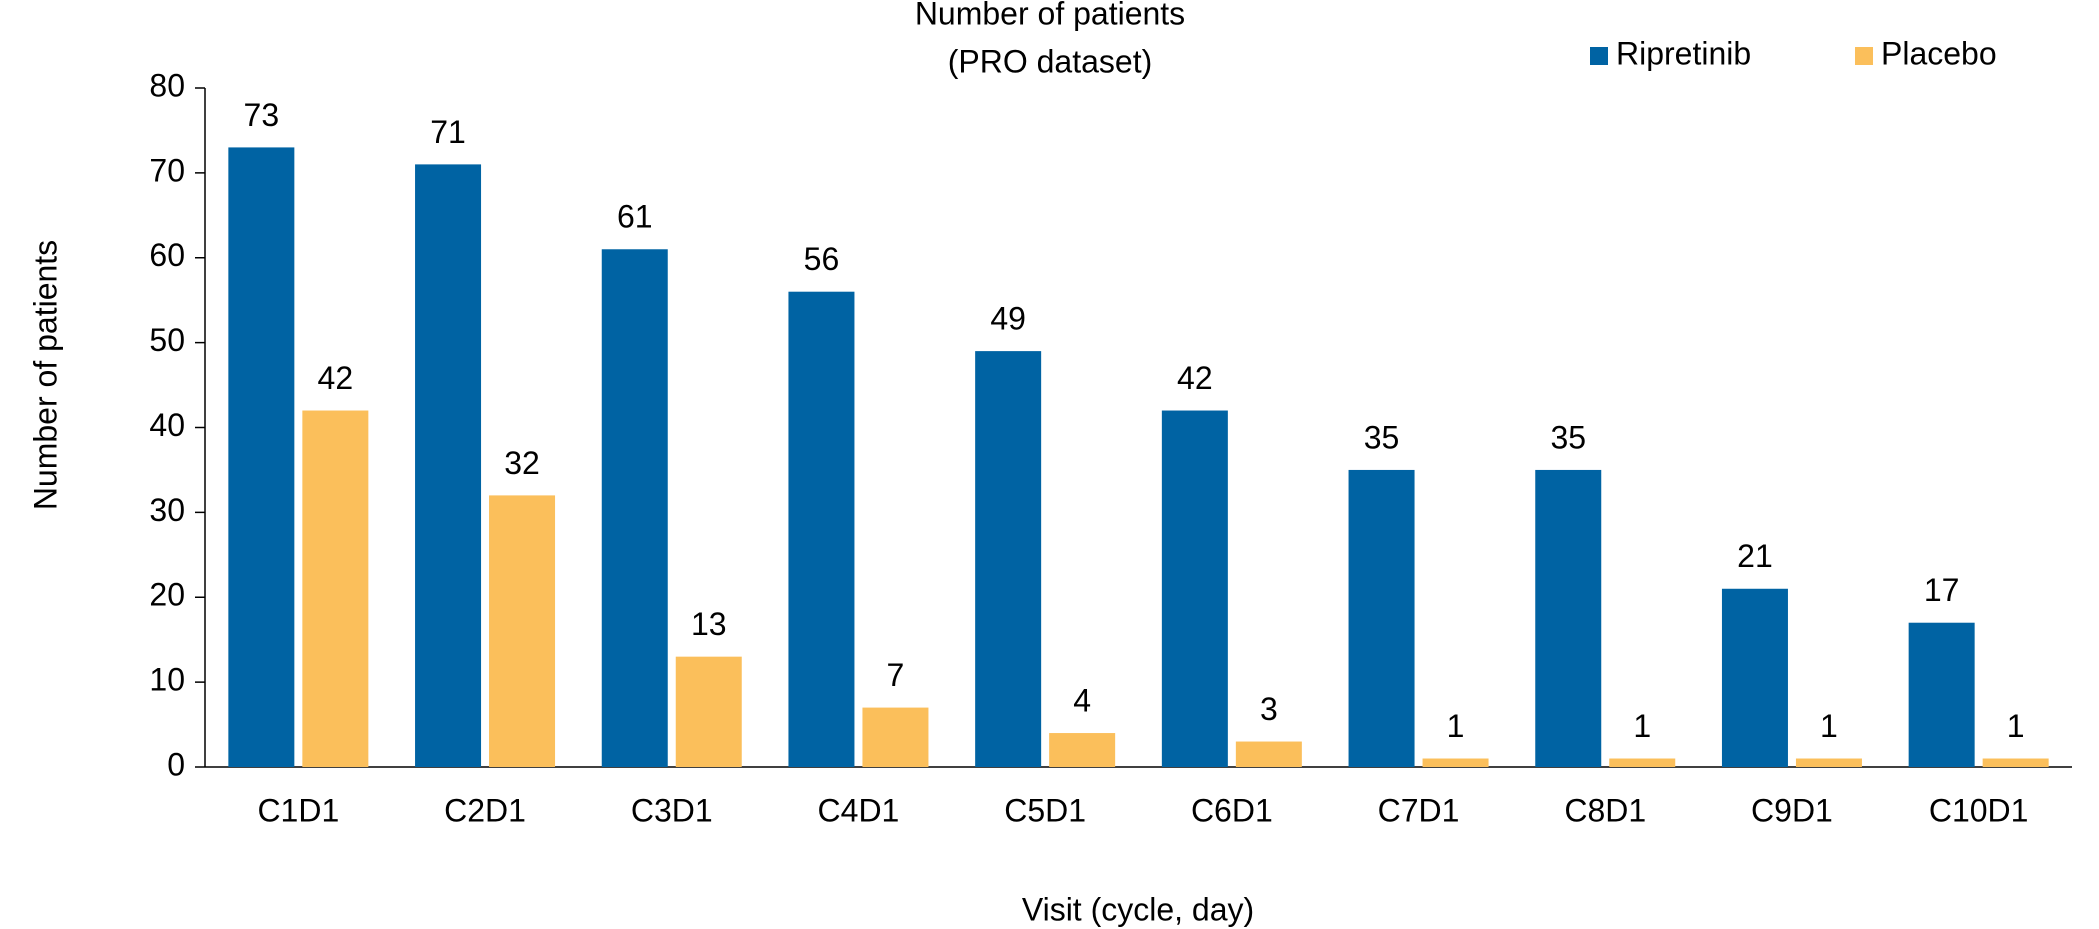 This screenshot has width=2099, height=929. Describe the element at coordinates (709, 624) in the screenshot. I see `data-label: 13` at that location.